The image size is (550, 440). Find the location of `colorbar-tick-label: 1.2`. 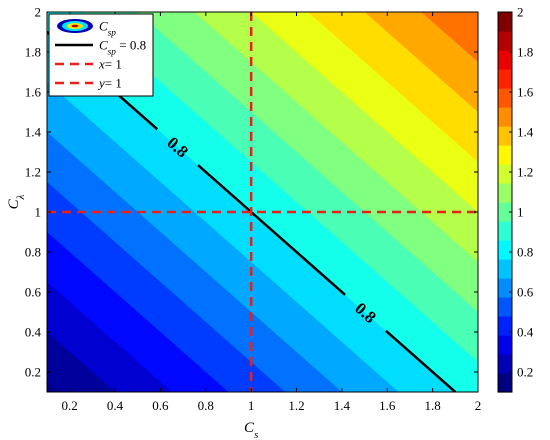

colorbar-tick-label: 1.2 is located at coordinates (525, 172).